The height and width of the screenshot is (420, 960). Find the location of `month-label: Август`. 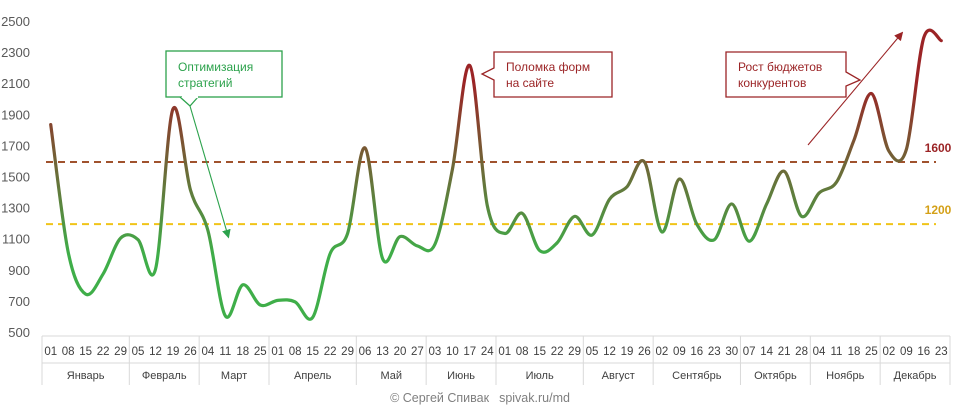

month-label: Август is located at coordinates (618, 376).